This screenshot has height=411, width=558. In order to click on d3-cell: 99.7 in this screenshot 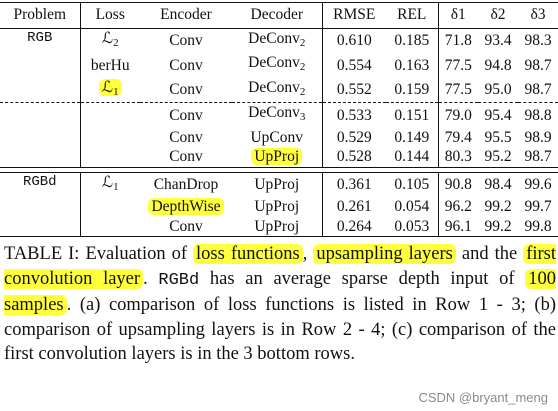, I will do `click(538, 206)`.